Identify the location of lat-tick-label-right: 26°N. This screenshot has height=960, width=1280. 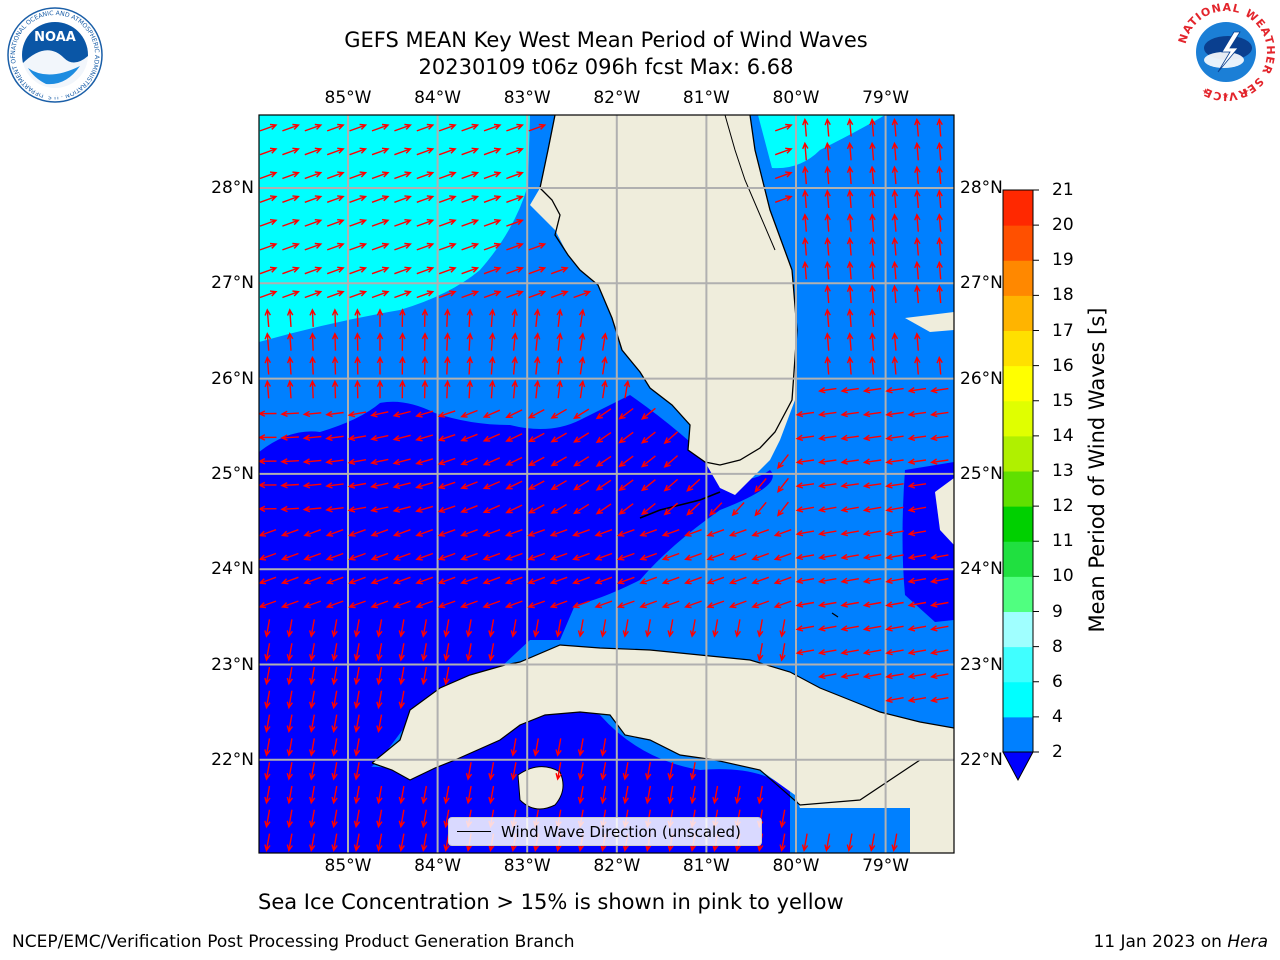
(981, 378).